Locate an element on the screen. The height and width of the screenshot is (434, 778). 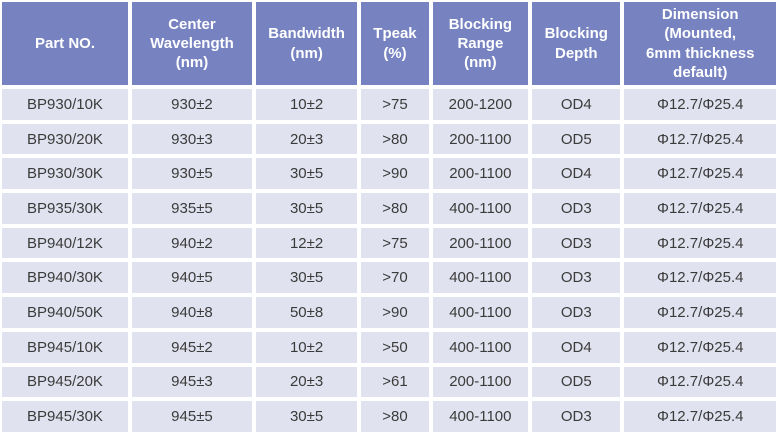
table-cell-part-no: BP930/10K is located at coordinates (65, 104).